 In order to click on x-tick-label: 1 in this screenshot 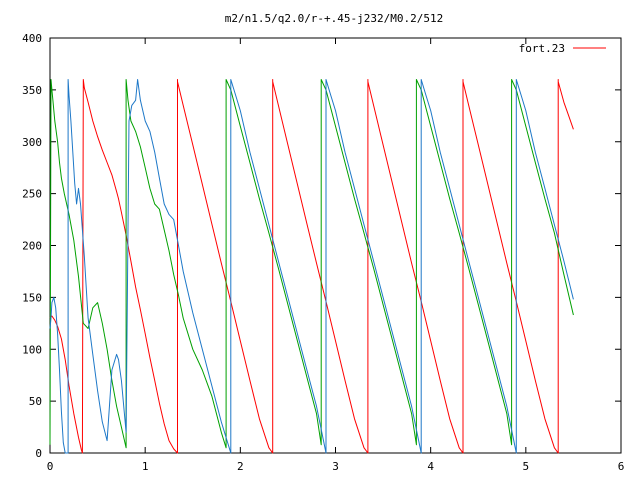, I will do `click(145, 466)`.